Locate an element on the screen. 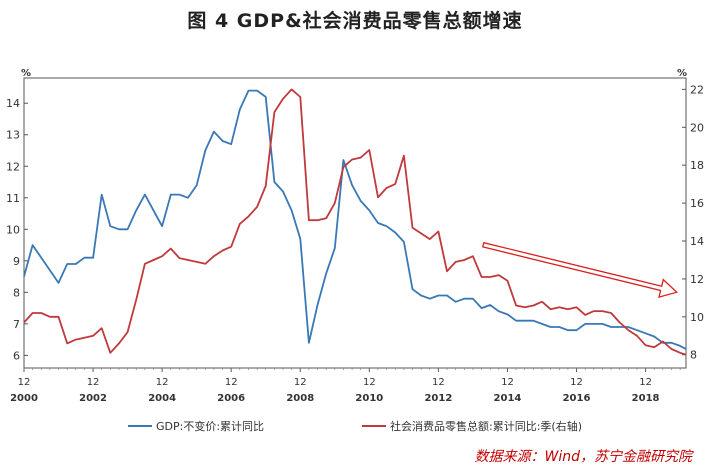 This screenshot has height=472, width=710. right-axis-tick-label: 14 is located at coordinates (697, 241).